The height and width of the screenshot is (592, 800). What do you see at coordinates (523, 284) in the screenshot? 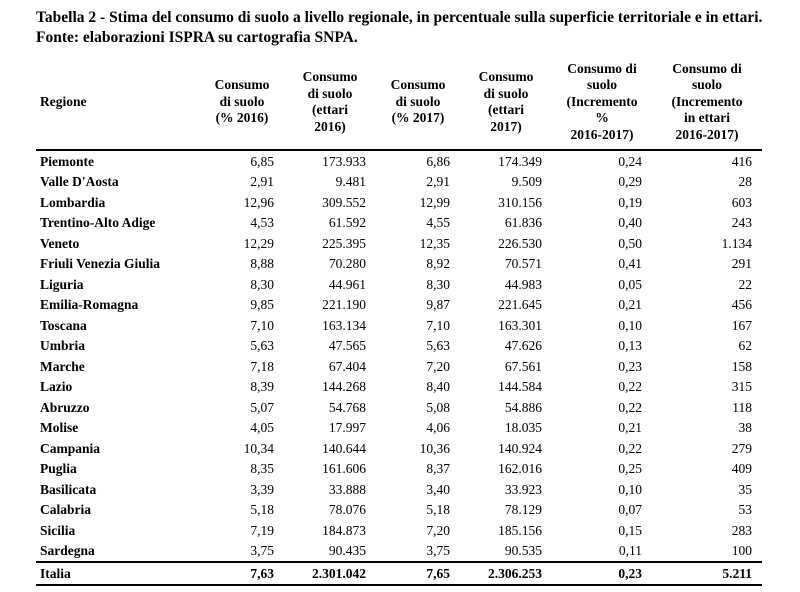
I see `cell-ettari-2017: 44.983` at bounding box center [523, 284].